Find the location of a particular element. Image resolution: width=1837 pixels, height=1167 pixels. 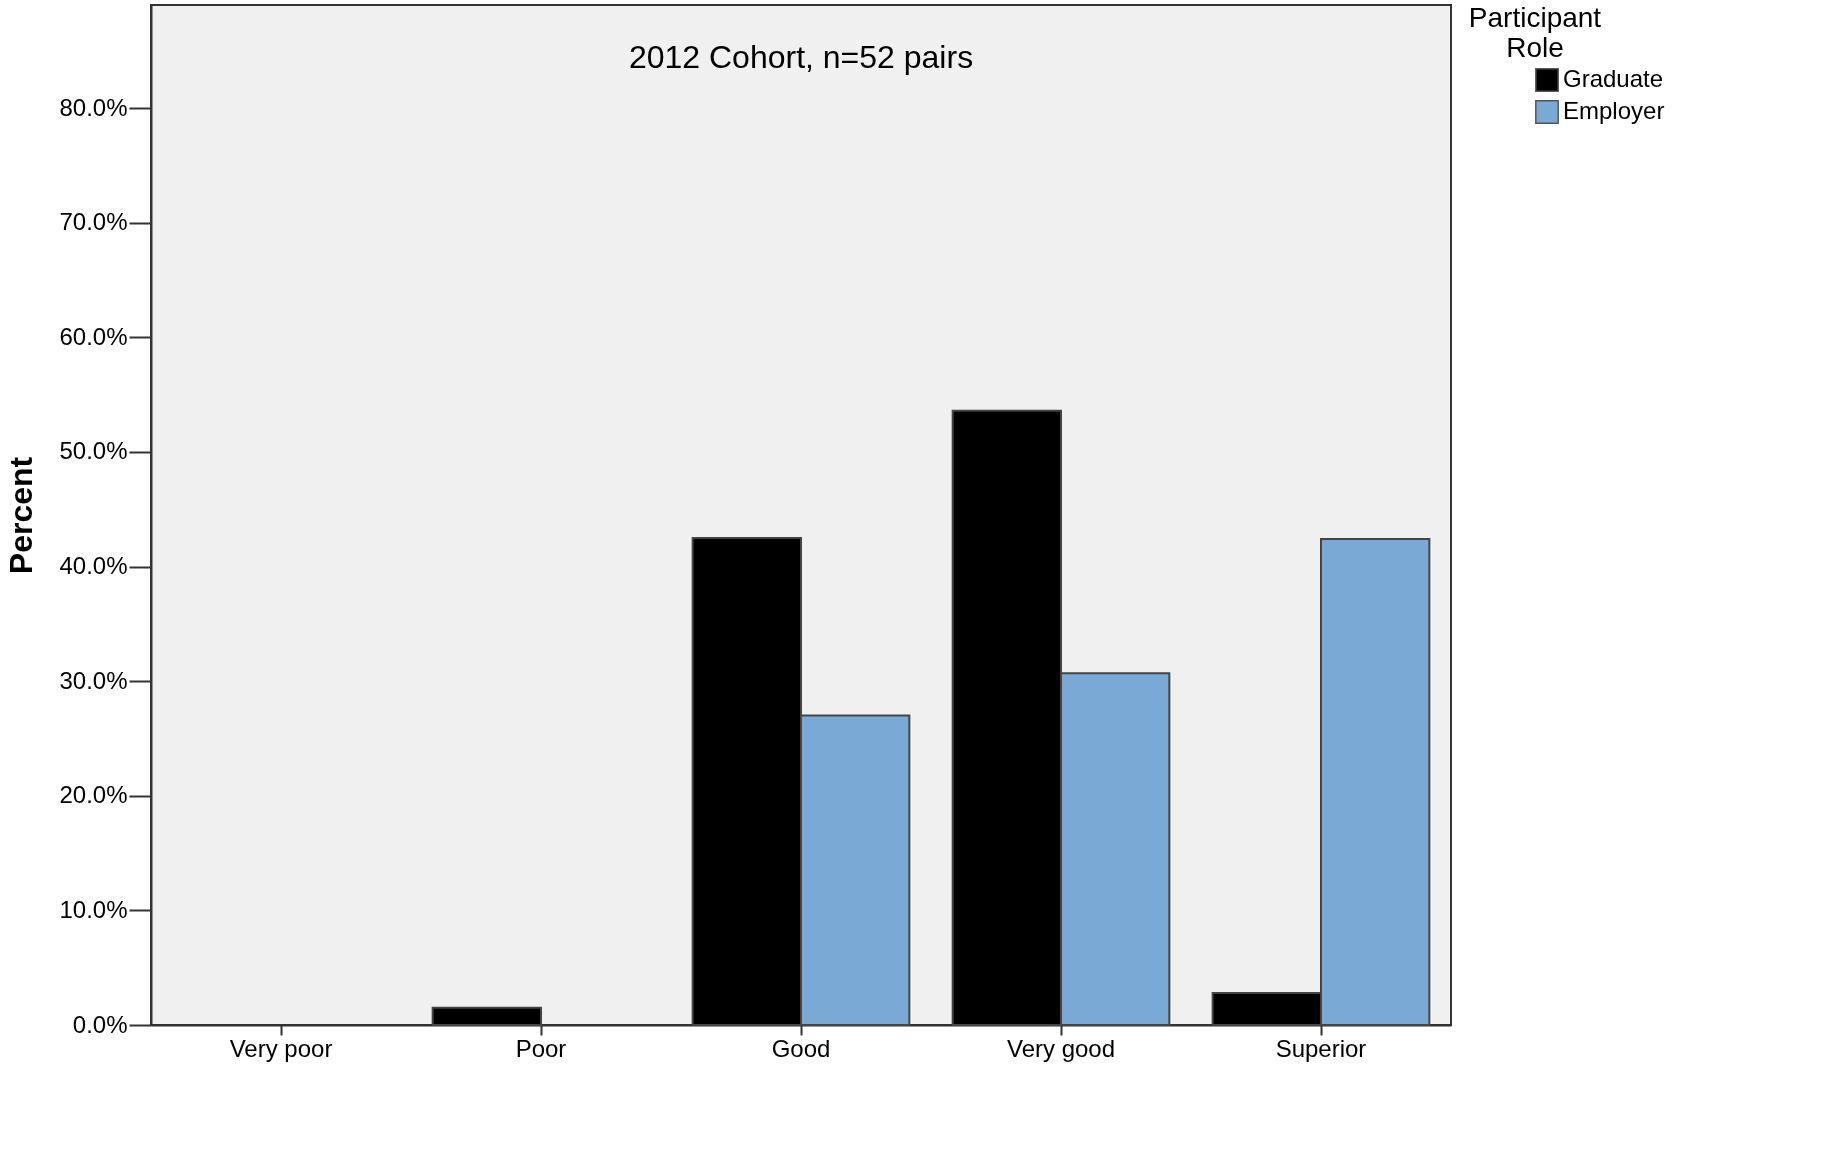

x-tick-label: Very good is located at coordinates (1061, 1048).